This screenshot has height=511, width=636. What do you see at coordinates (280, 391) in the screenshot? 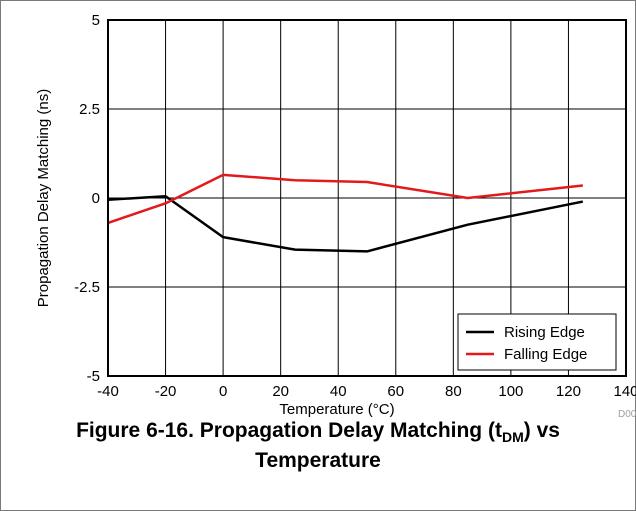
I see `x-tick-label: 20` at bounding box center [280, 391].